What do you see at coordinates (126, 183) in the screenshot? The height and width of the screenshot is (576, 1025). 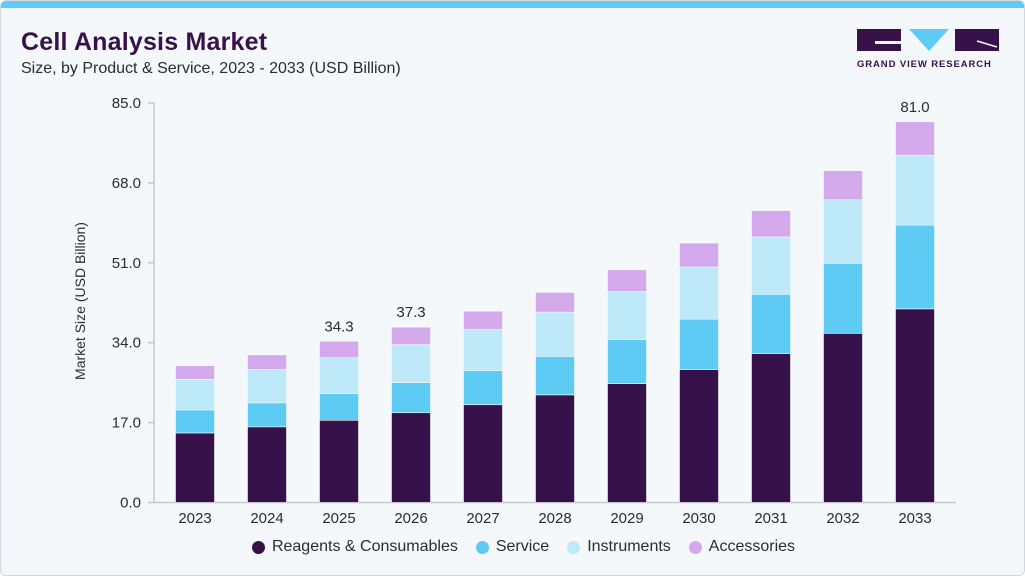 I see `y-tick-label: 68.0` at bounding box center [126, 183].